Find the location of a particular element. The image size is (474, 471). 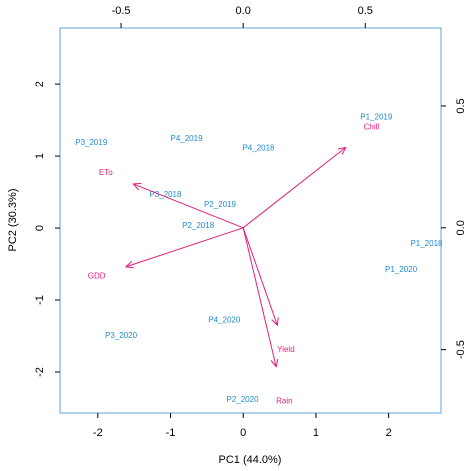

score-label: P4_2018 is located at coordinates (258, 147).